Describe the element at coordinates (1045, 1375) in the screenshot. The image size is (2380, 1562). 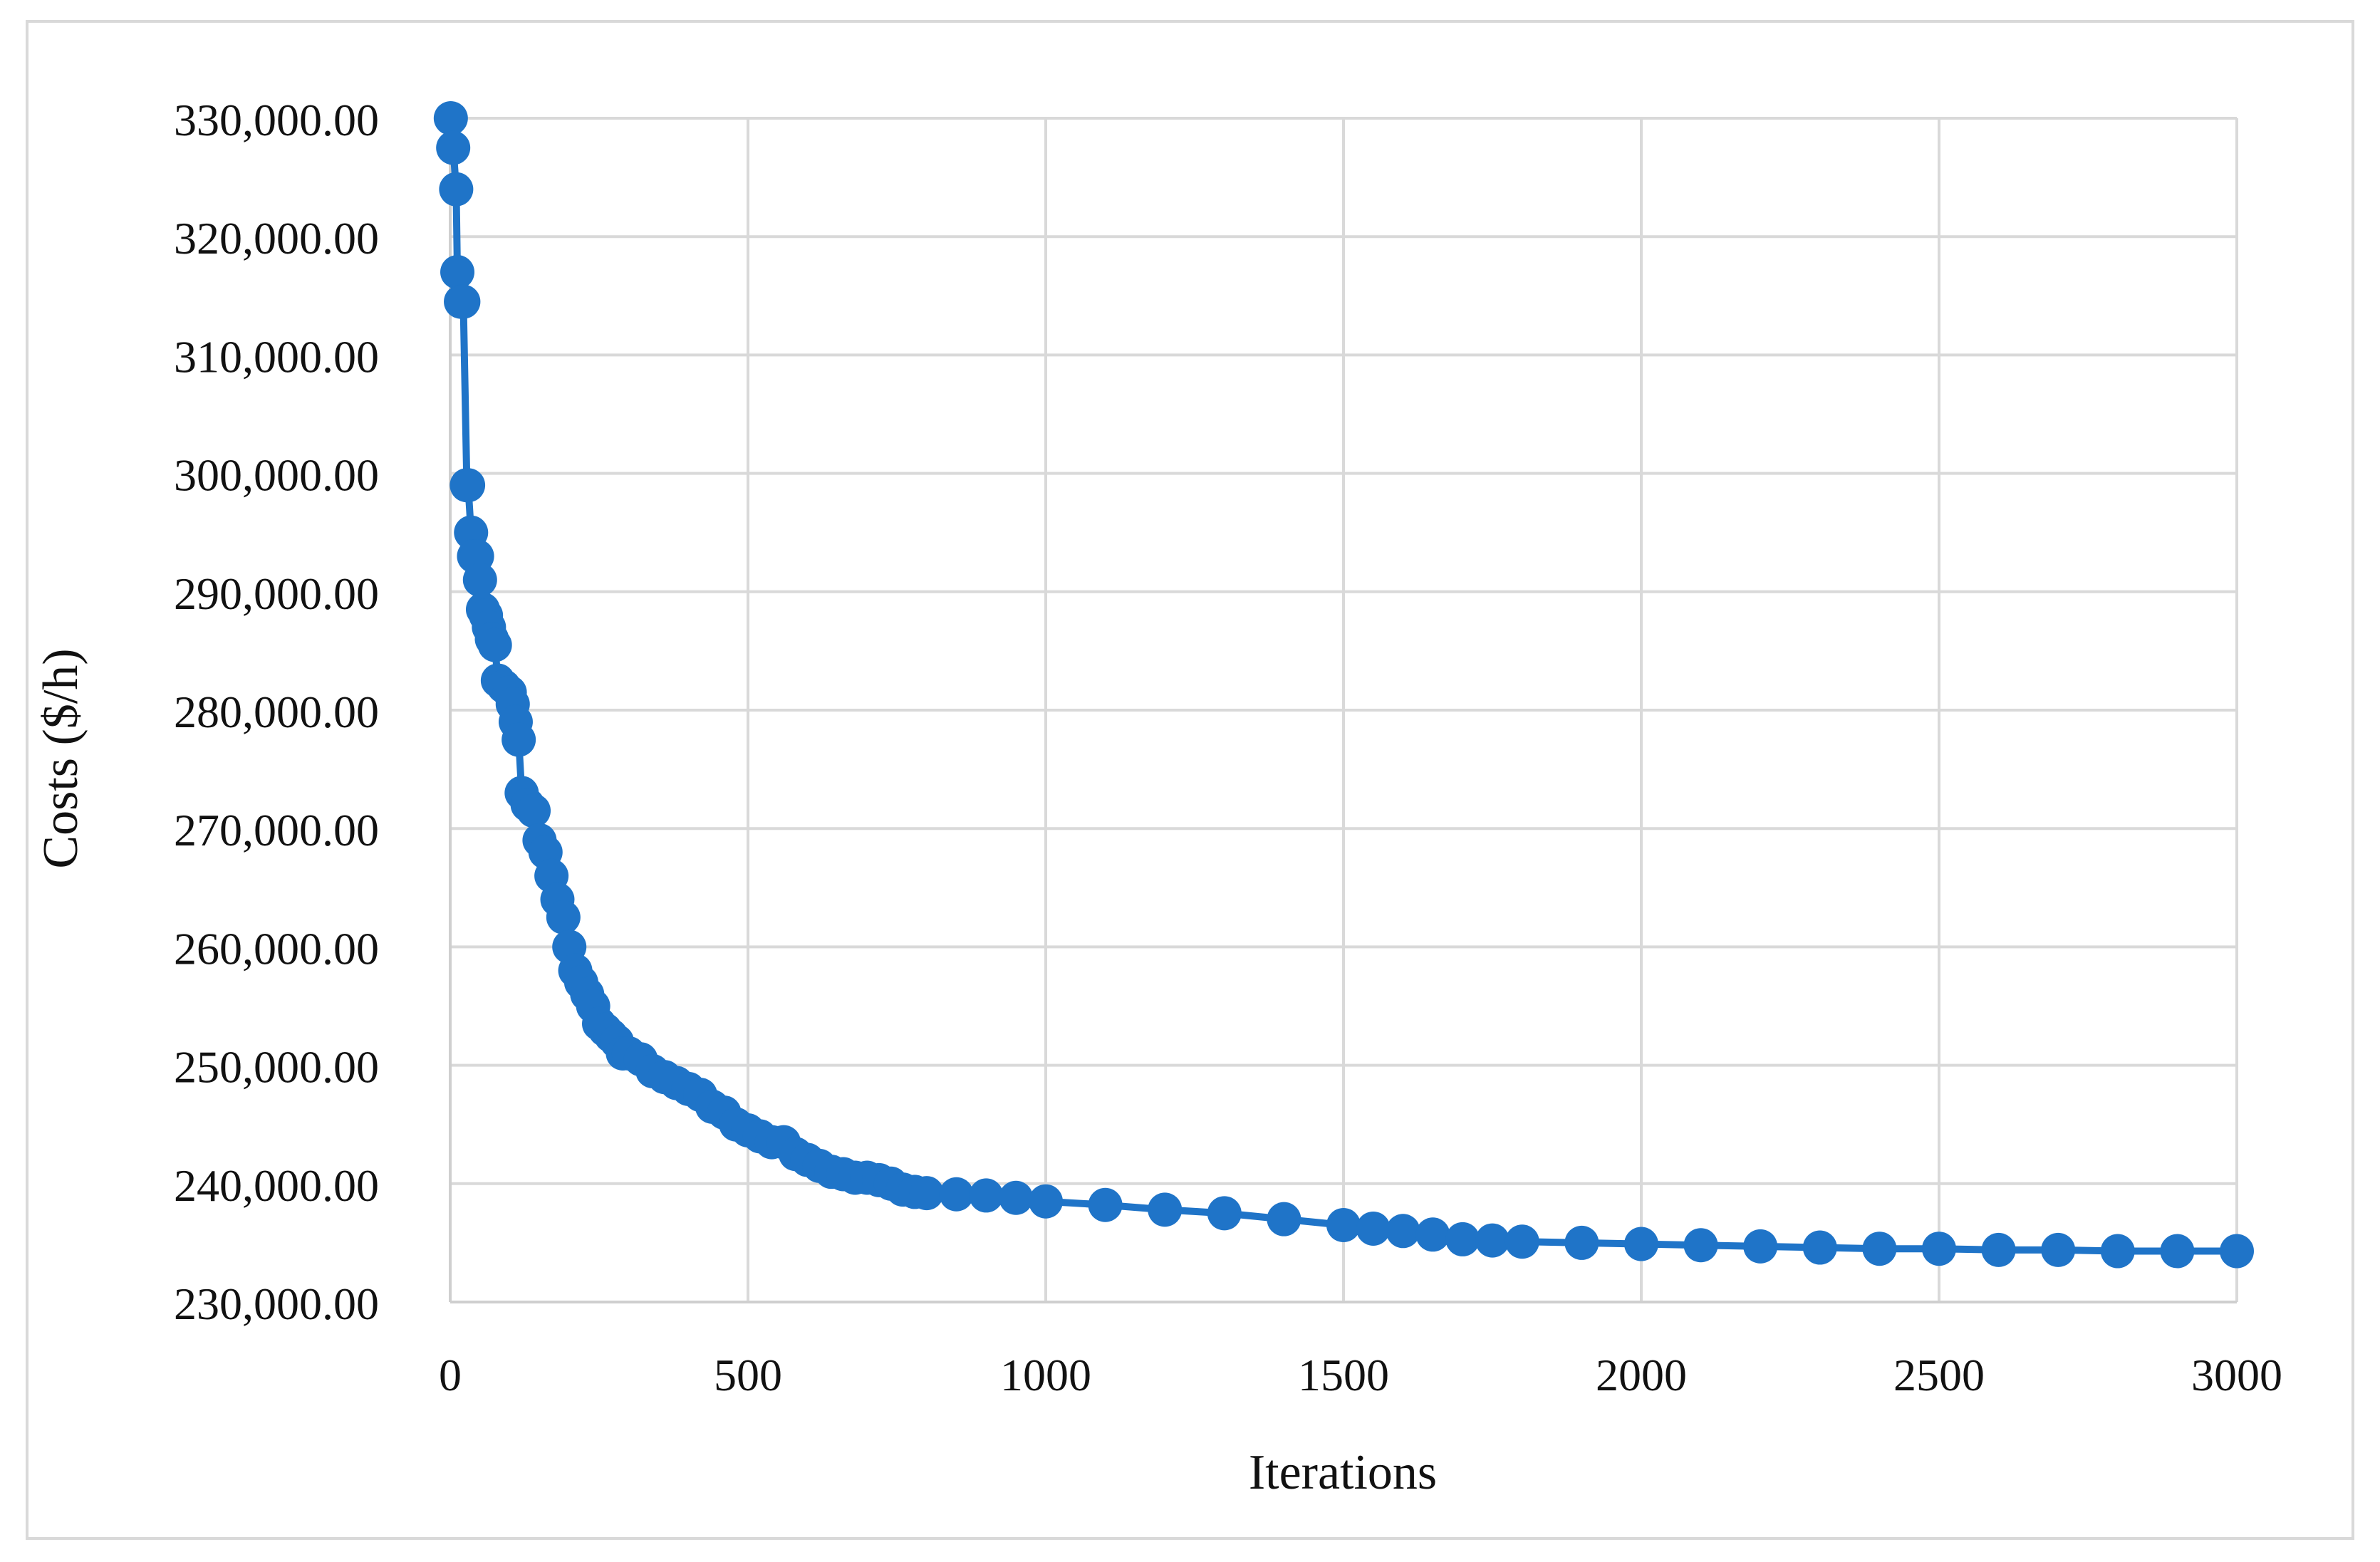
I see `x-tick-label: 1000` at that location.